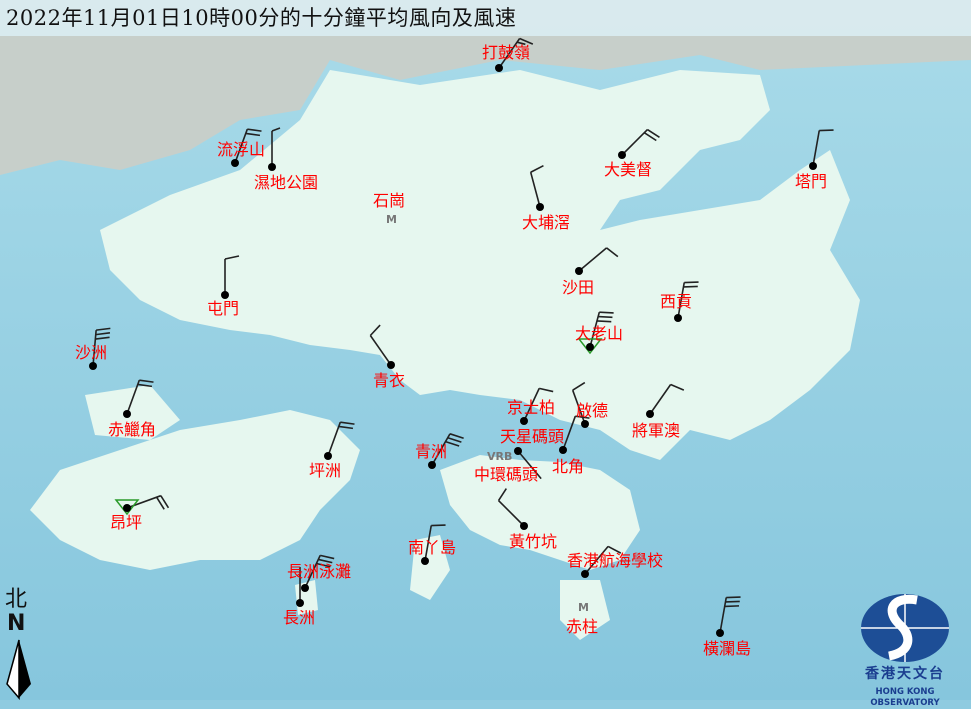 The width and height of the screenshot is (971, 709). I want to click on north-arrow: 北 N, so click(23, 644).